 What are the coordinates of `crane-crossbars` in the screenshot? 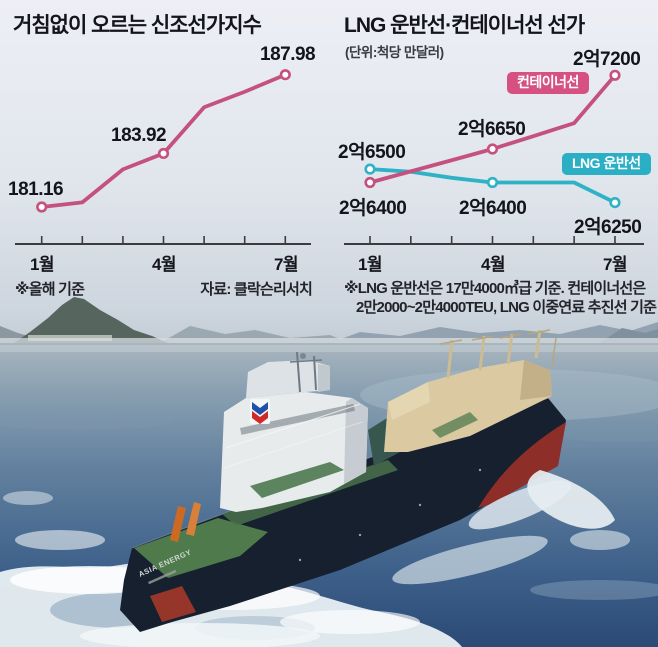 It's located at (498, 348).